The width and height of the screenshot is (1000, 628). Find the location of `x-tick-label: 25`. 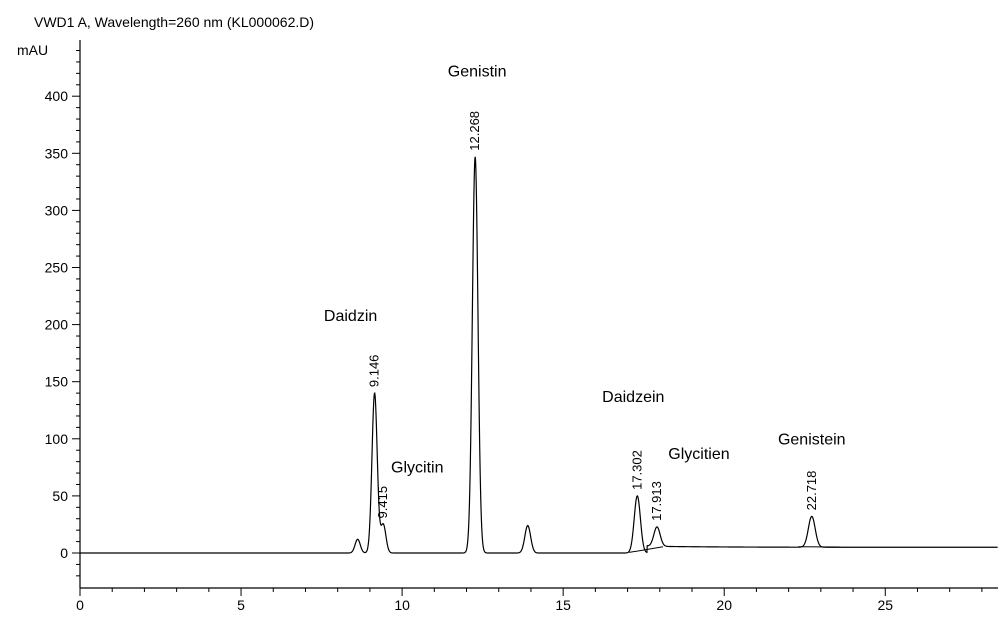

x-tick-label: 25 is located at coordinates (885, 605).